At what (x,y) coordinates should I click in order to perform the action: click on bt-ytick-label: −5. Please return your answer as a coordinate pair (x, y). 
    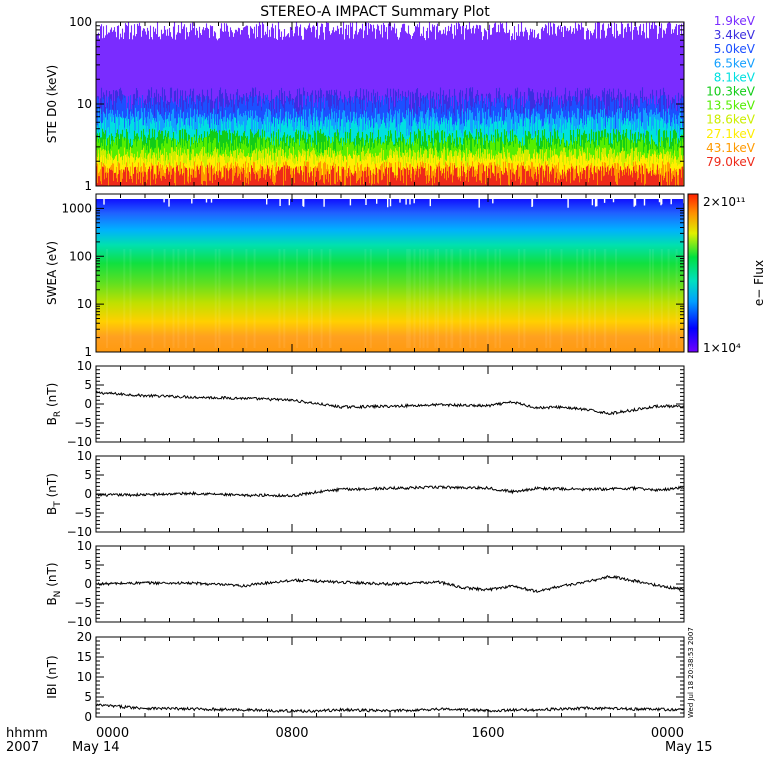
    Looking at the image, I should click on (83, 513).